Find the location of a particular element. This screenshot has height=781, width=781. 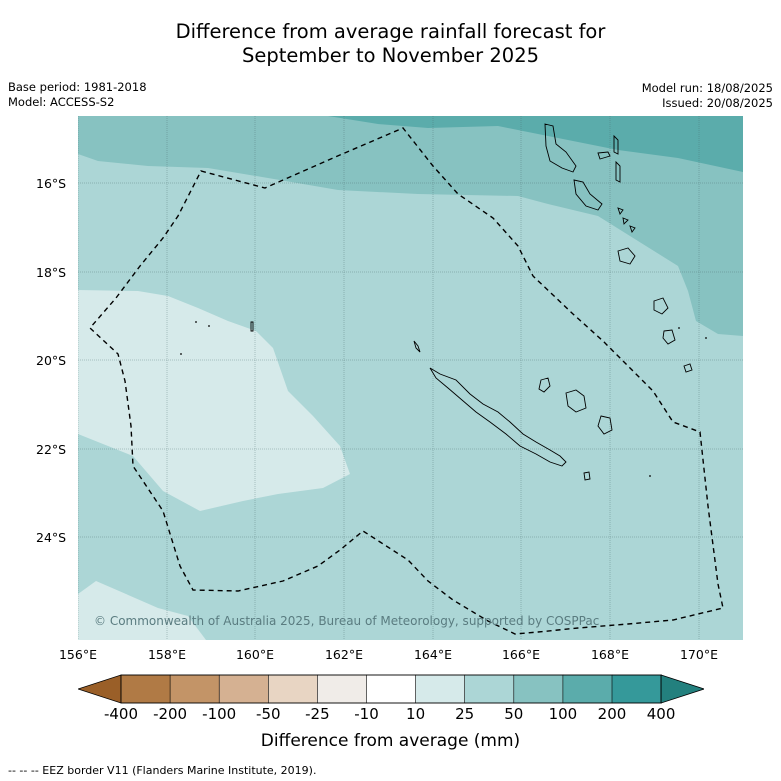

new-caledonia-island is located at coordinates (498, 417).